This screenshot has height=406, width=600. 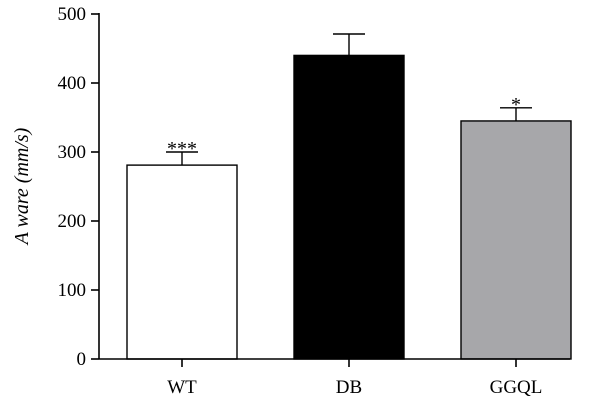 I want to click on y-tick-label-200: 200, so click(x=72, y=221).